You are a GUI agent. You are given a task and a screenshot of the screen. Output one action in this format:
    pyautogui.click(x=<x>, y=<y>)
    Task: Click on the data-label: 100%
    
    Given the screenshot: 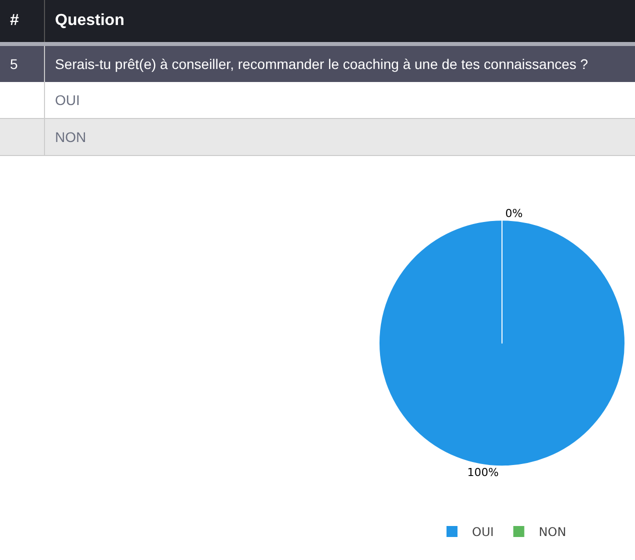 What is the action you would take?
    pyautogui.click(x=483, y=473)
    